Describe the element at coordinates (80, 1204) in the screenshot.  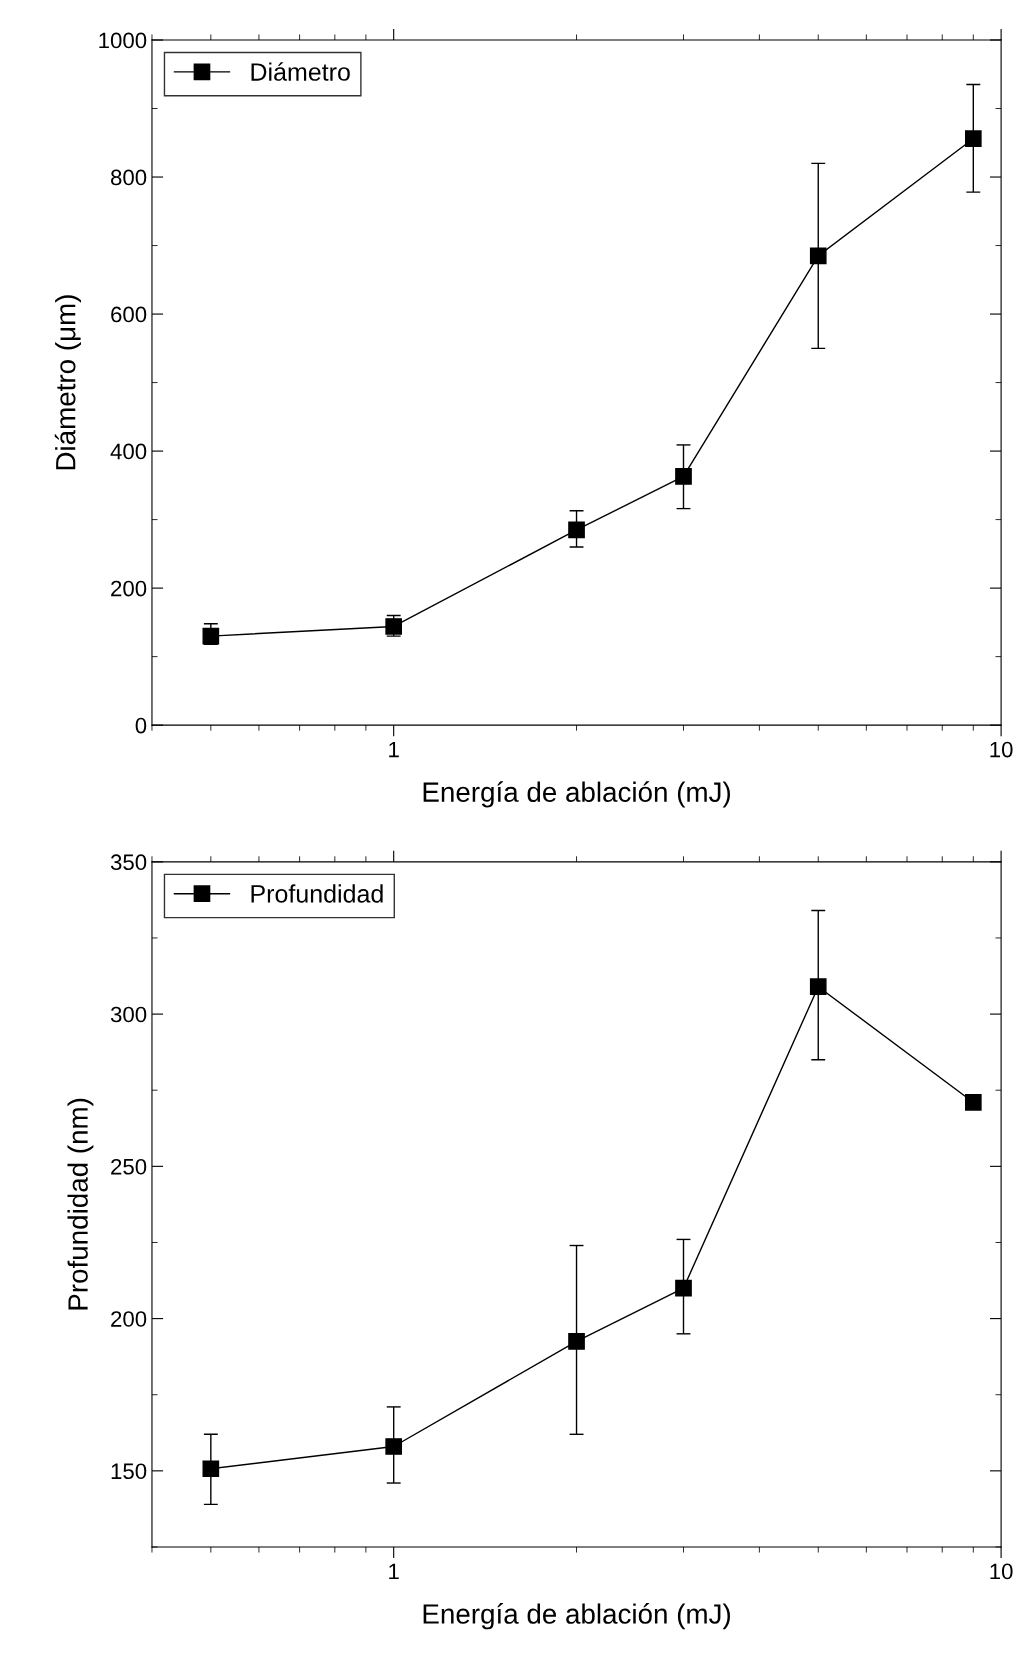
I see `y-axis-title: Profundidad (nm)` at that location.